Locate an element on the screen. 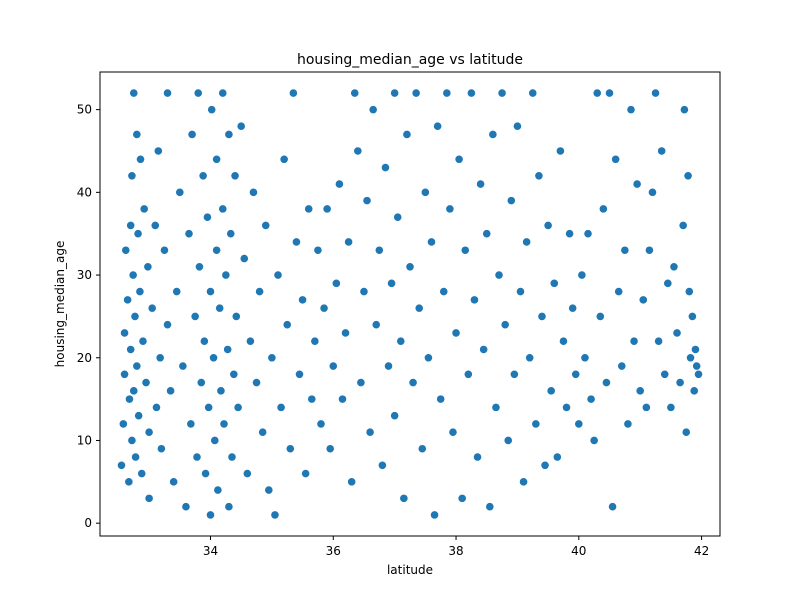  y-tick-label: 0 is located at coordinates (88, 523).